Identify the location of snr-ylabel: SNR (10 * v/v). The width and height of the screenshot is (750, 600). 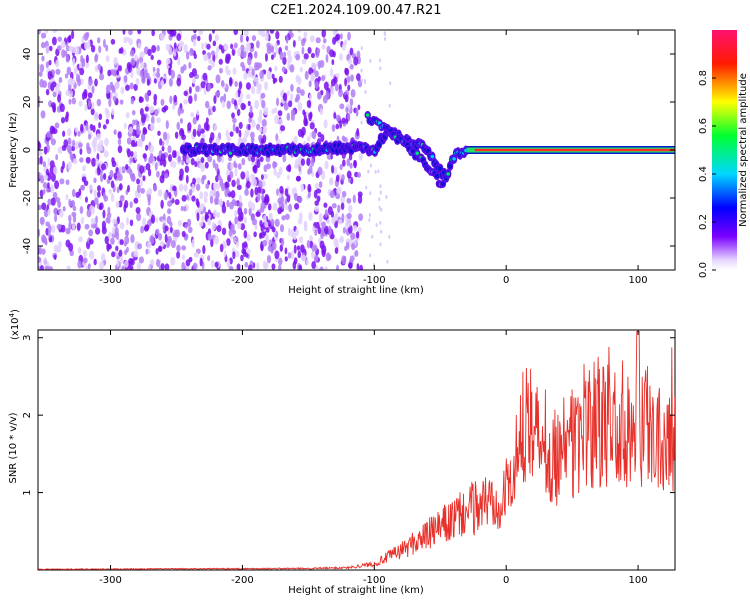
(13, 447).